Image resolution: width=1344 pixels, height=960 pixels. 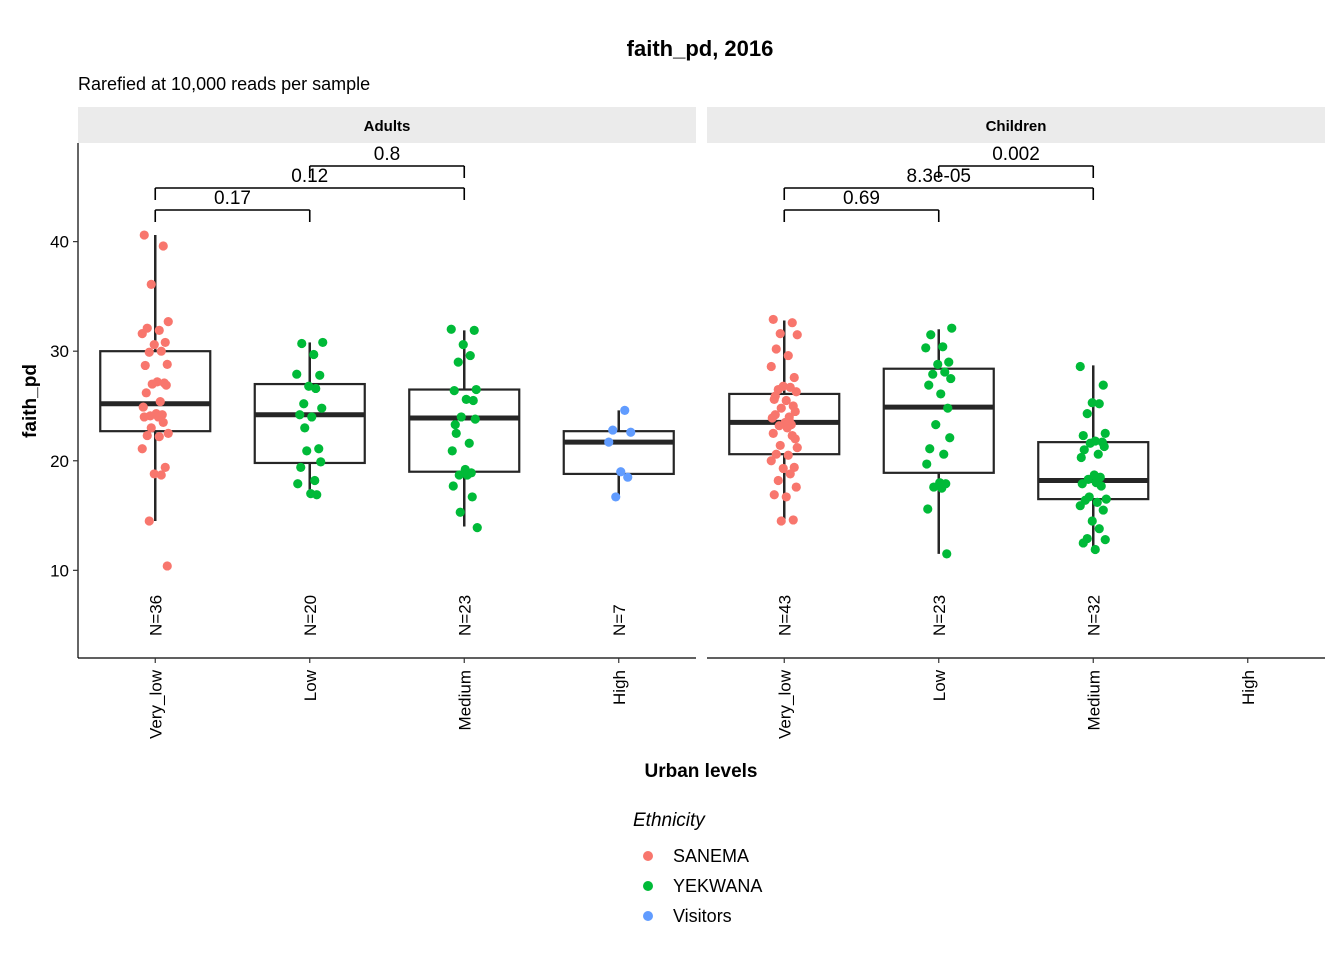 What do you see at coordinates (224, 84) in the screenshot?
I see `chart-subtitle: Rarefied at 10,000 reads per sample` at bounding box center [224, 84].